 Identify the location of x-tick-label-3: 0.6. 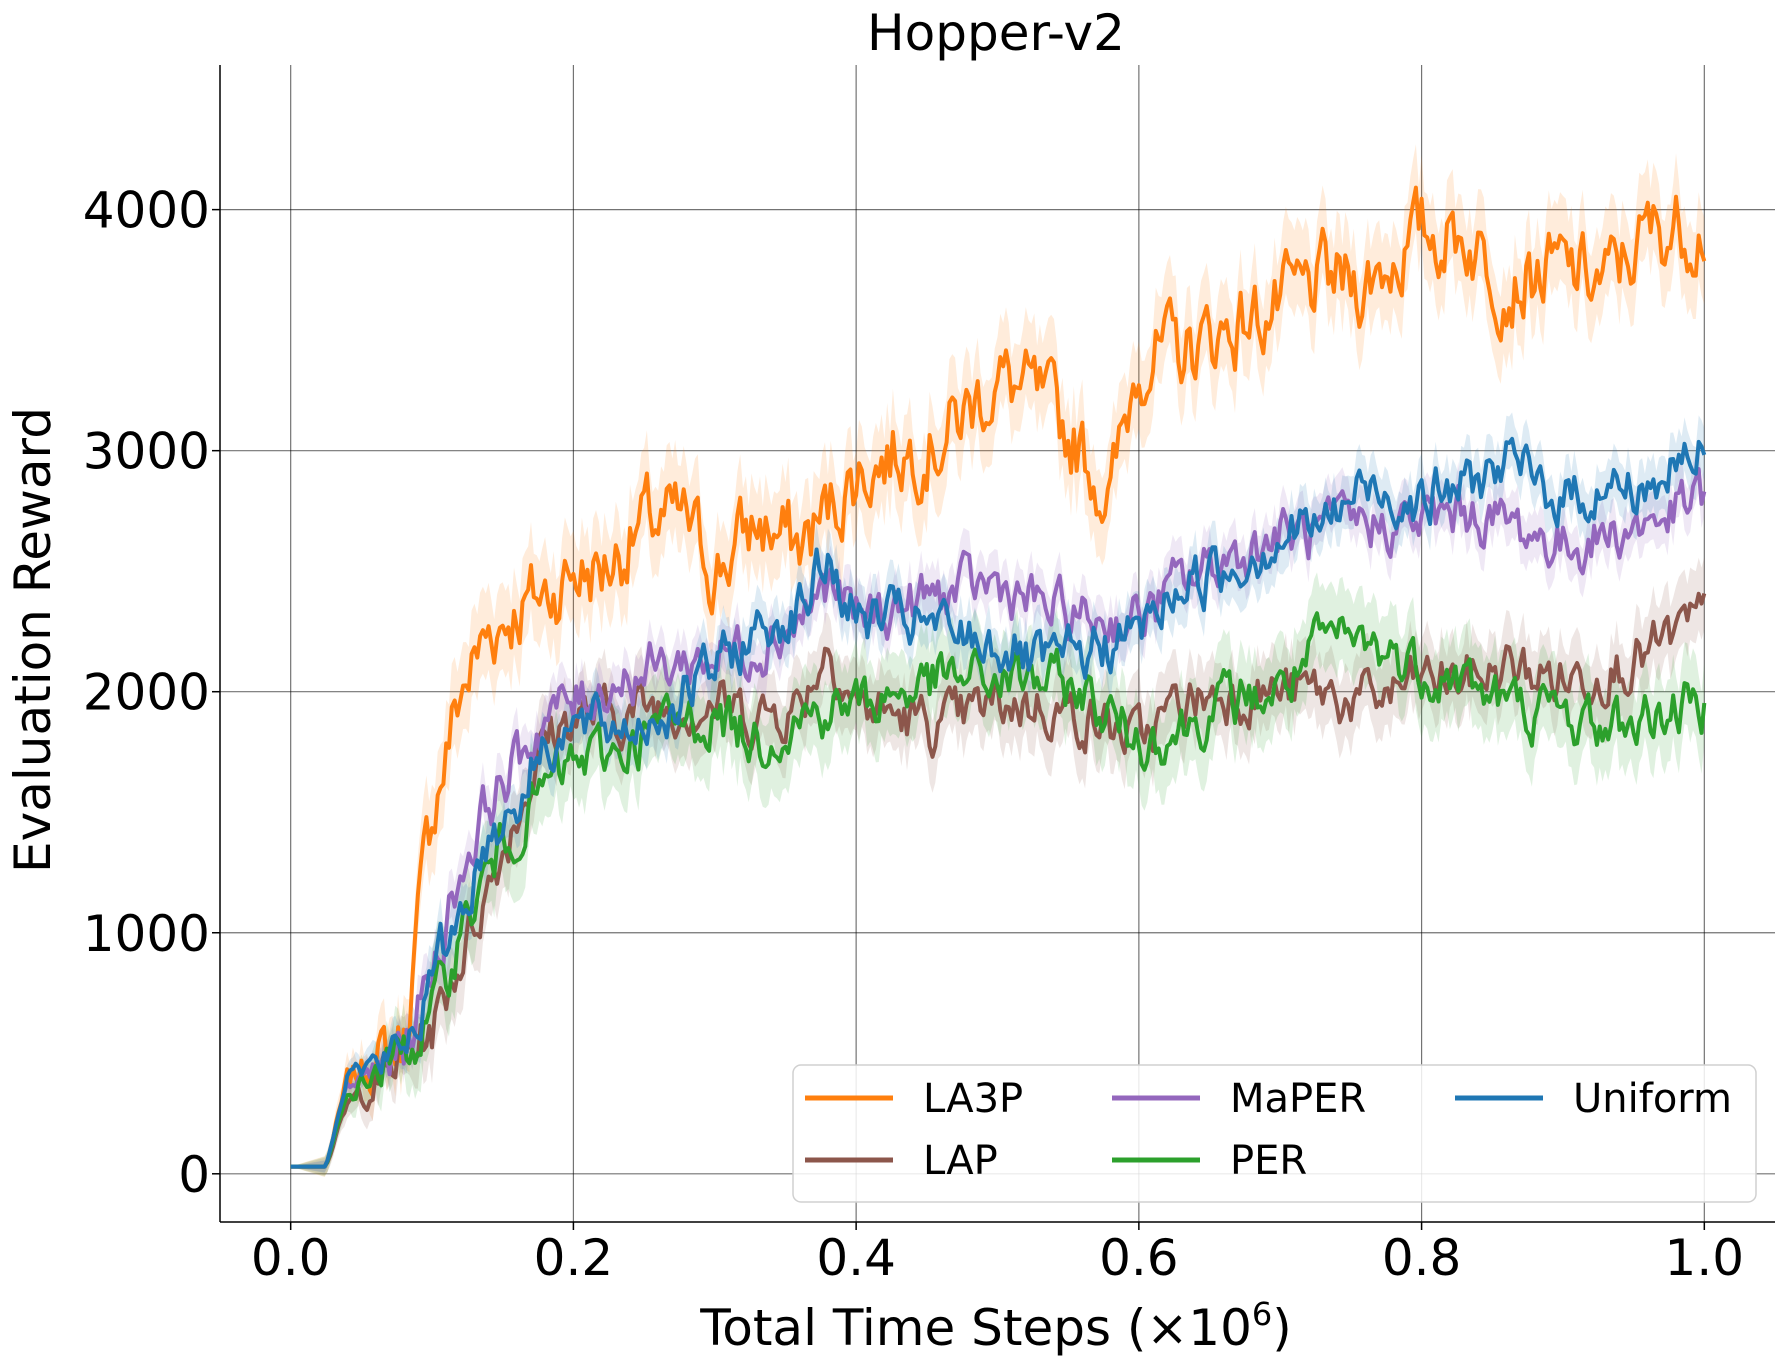
(1139, 1258).